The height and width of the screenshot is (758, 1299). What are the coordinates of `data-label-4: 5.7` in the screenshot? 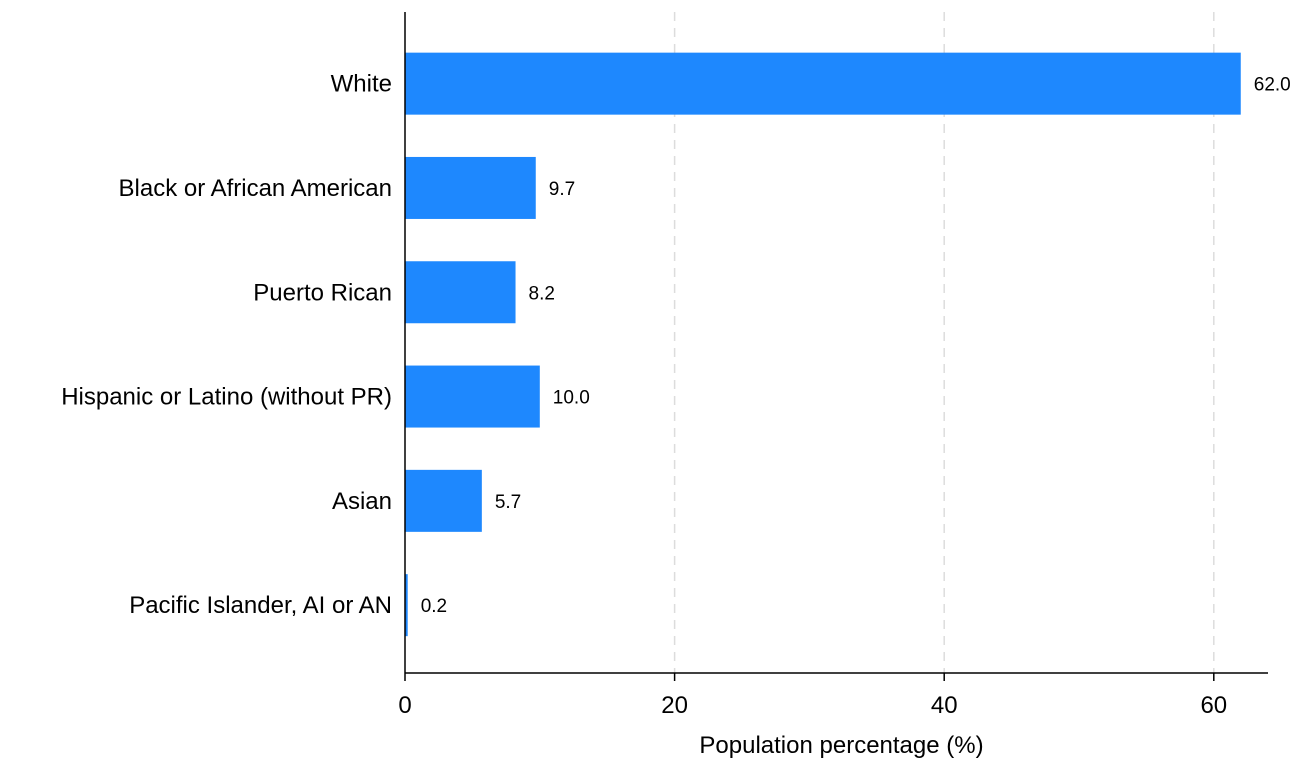 It's located at (508, 502).